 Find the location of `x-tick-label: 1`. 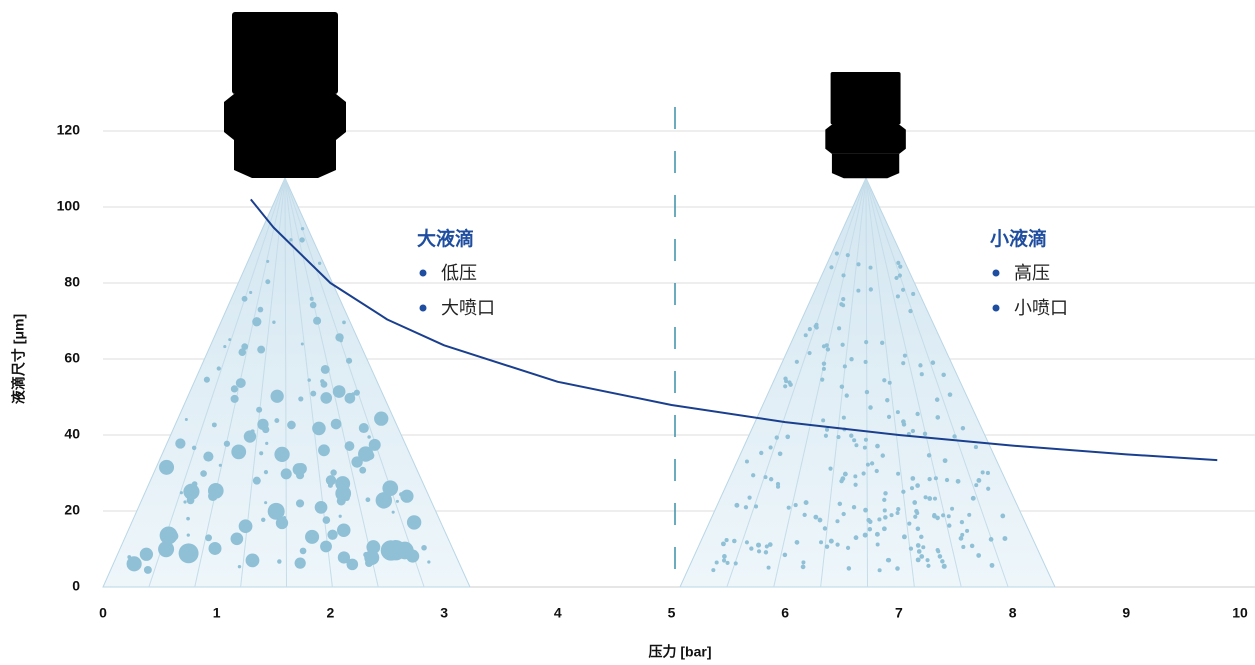

x-tick-label: 1 is located at coordinates (217, 613).